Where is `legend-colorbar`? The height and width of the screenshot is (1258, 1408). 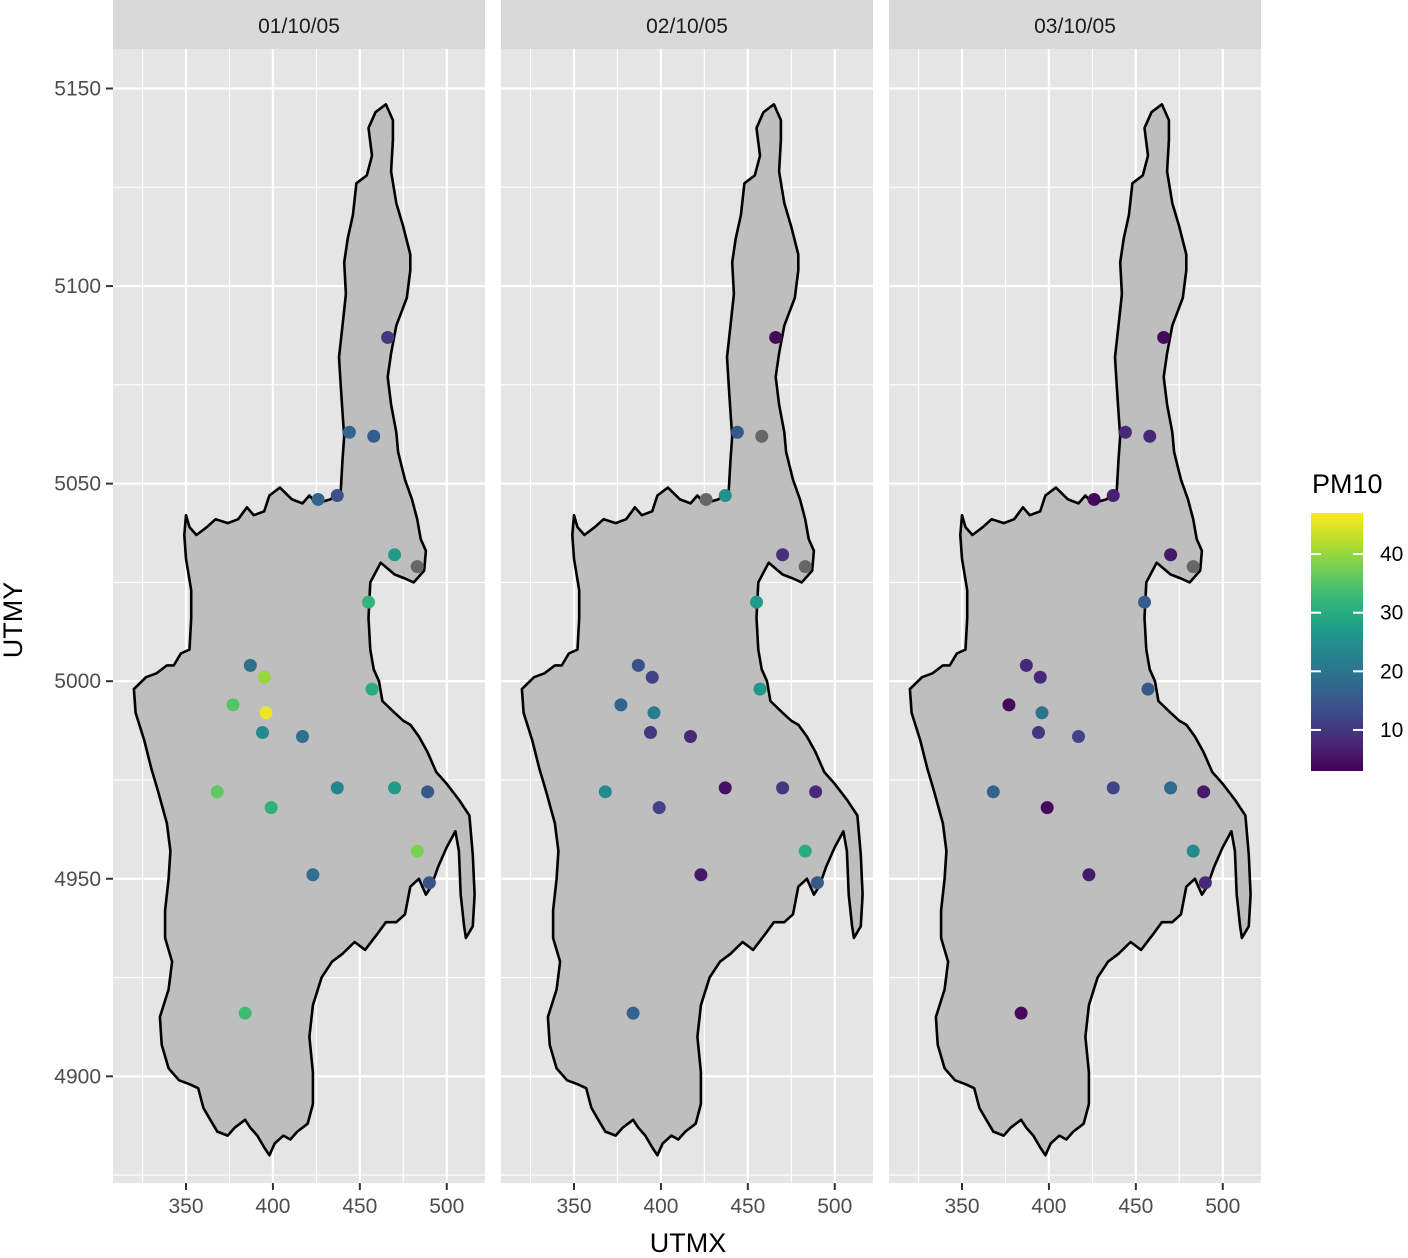 legend-colorbar is located at coordinates (1337, 642).